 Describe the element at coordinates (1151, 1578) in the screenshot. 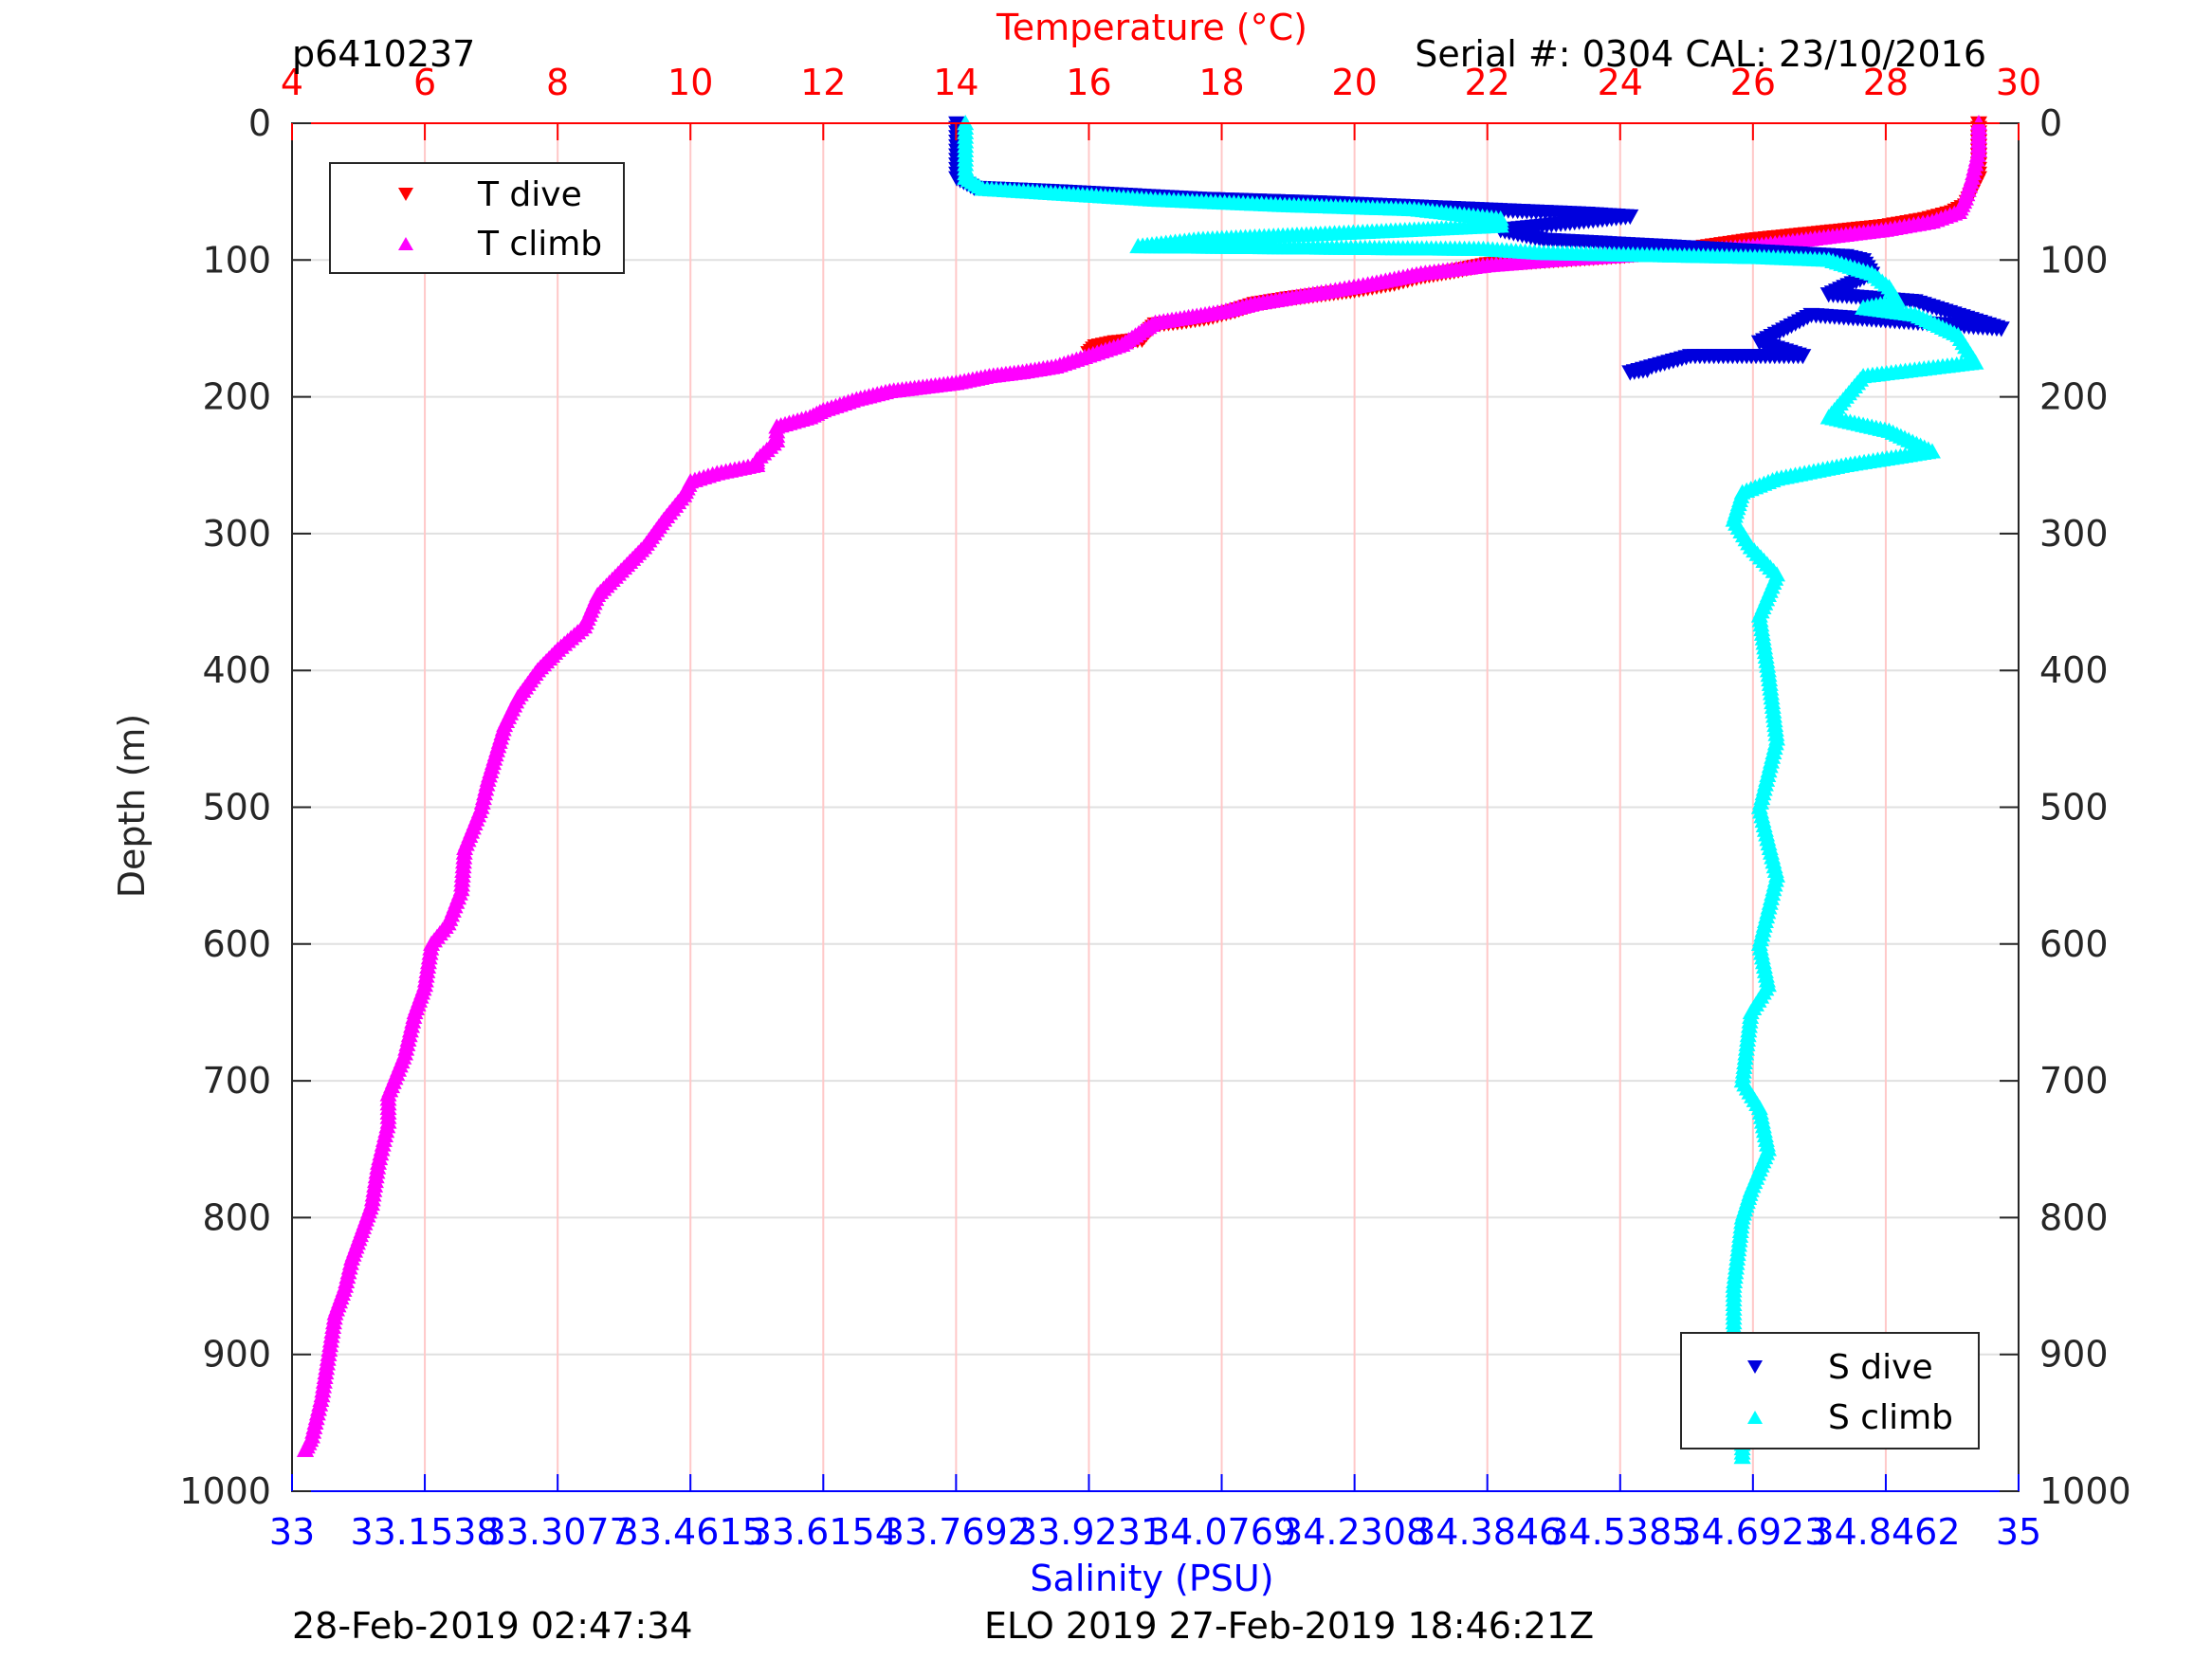

I see `salinity-axis-title: Salinity (PSU)` at that location.